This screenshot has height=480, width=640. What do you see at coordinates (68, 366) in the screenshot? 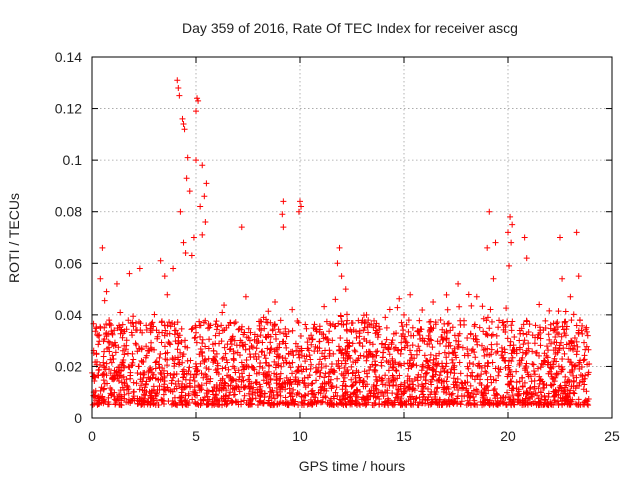
I see `y-tick-label: 0.02` at bounding box center [68, 366].